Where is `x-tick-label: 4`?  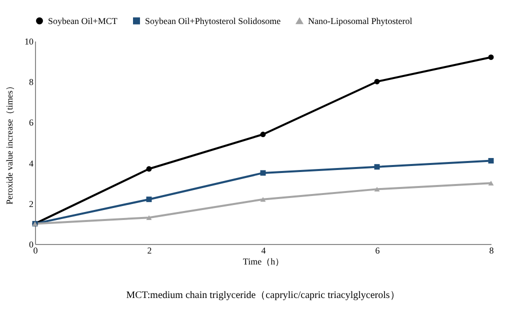 x-tick-label: 4 is located at coordinates (263, 251).